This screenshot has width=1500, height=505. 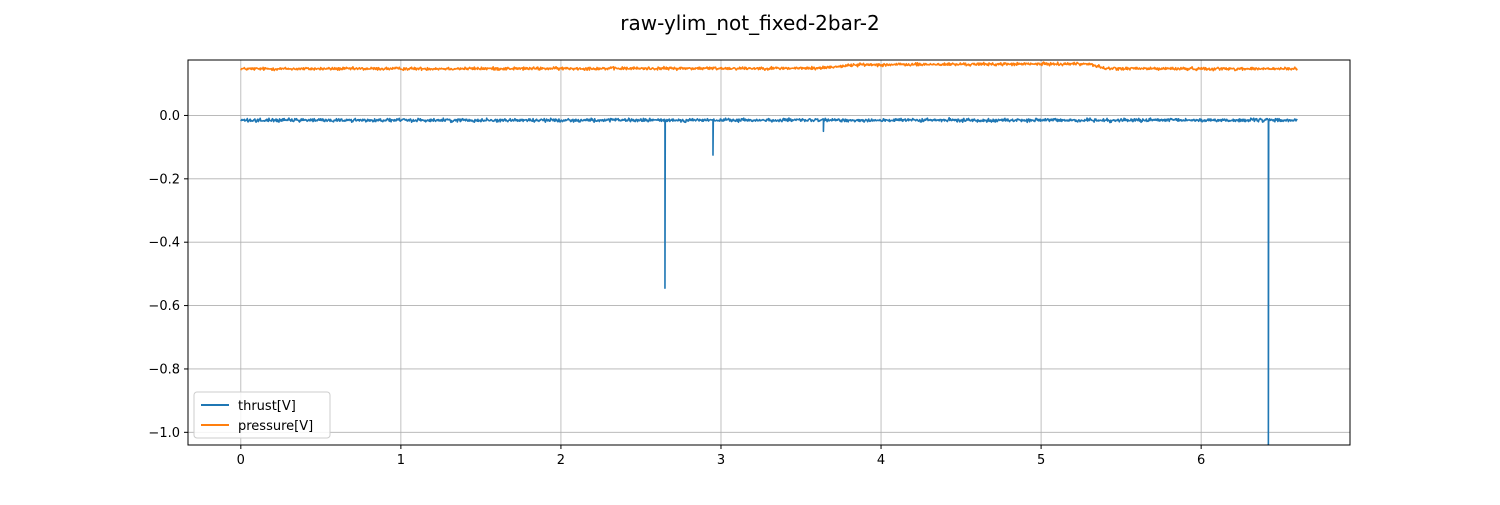 What do you see at coordinates (241, 460) in the screenshot?
I see `x-tick-label: 0` at bounding box center [241, 460].